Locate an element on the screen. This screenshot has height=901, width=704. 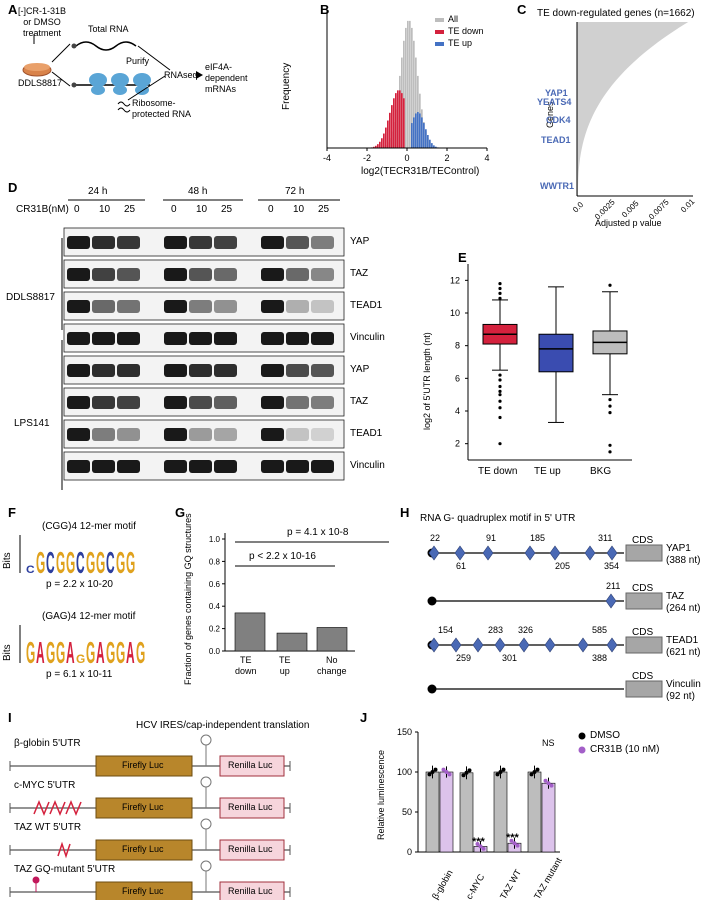
utr-ylabel: log2 of 5'UTR length (nt) is located at coordinates (427, 381).